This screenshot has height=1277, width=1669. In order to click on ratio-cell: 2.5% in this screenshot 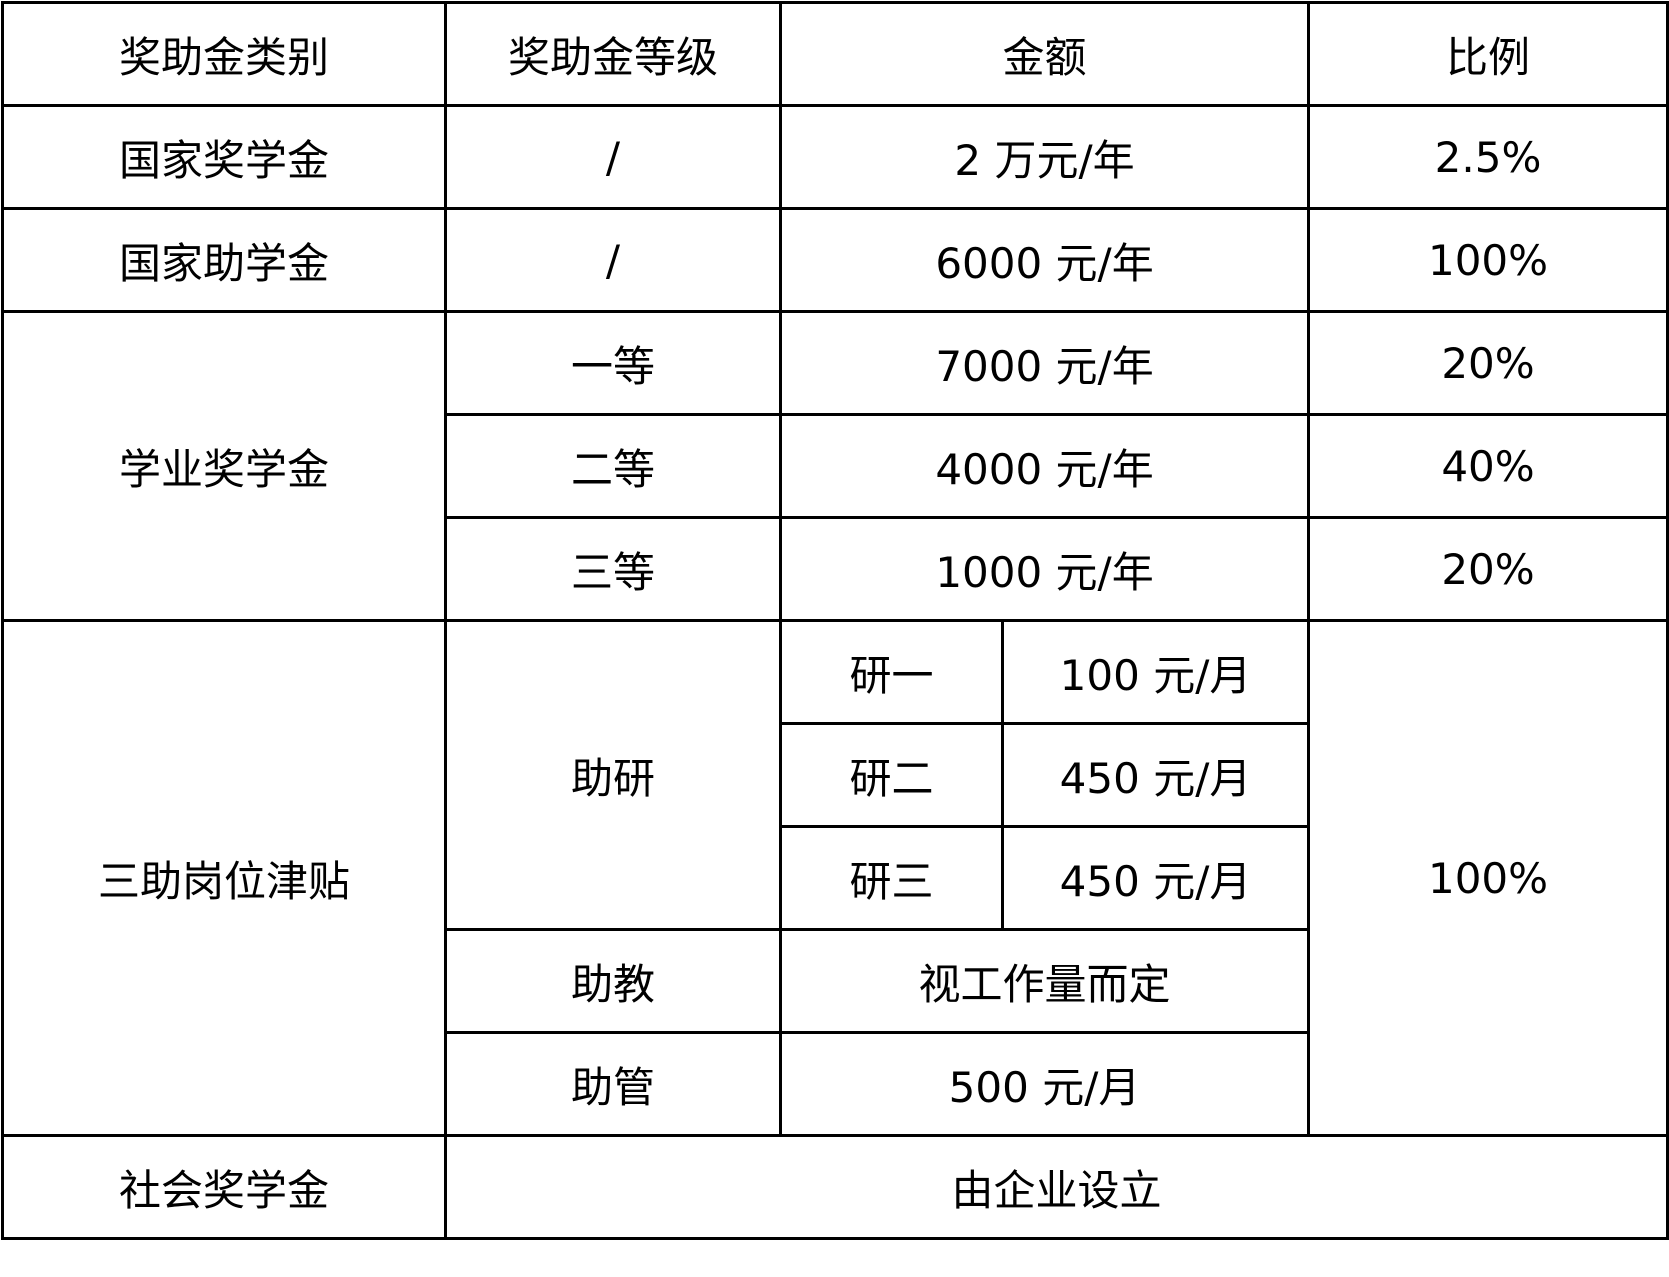, I will do `click(1488, 157)`.